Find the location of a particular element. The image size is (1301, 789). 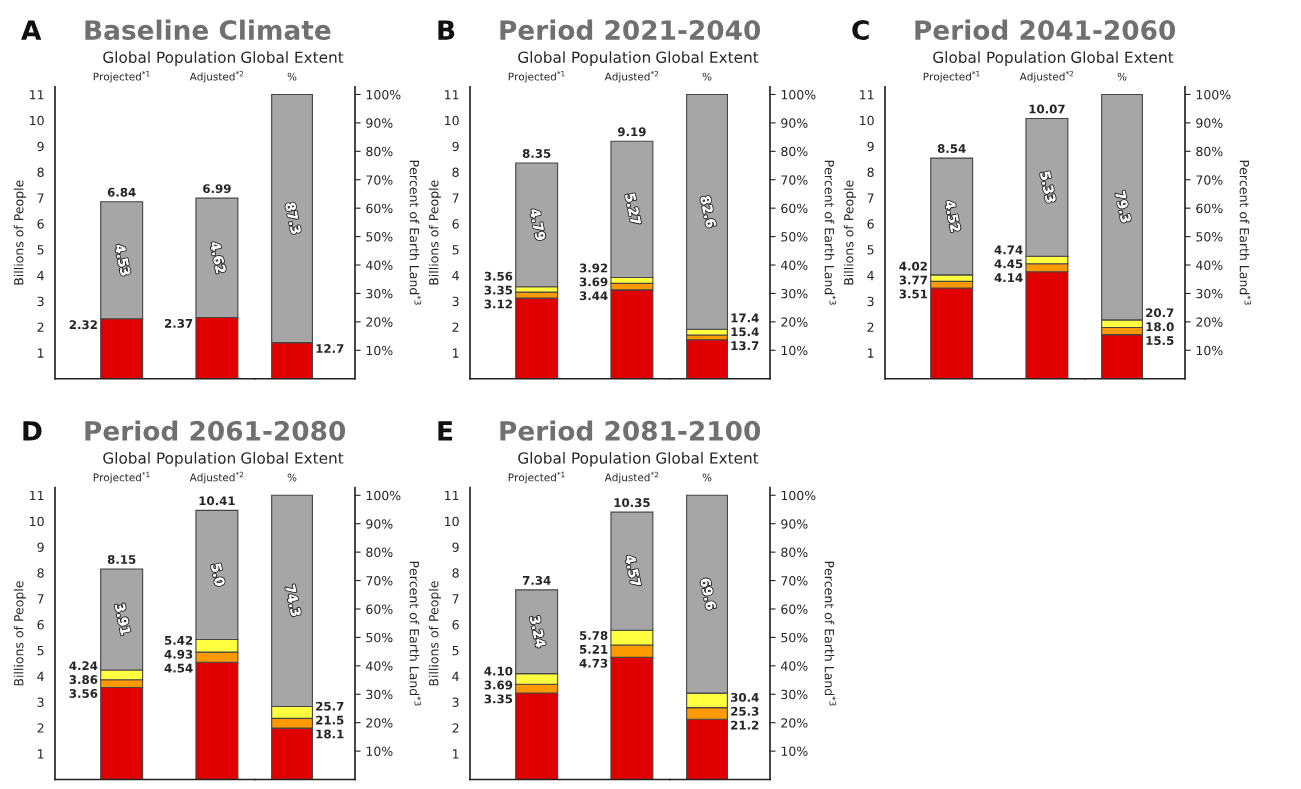

data-label: 4.62 is located at coordinates (218, 257).